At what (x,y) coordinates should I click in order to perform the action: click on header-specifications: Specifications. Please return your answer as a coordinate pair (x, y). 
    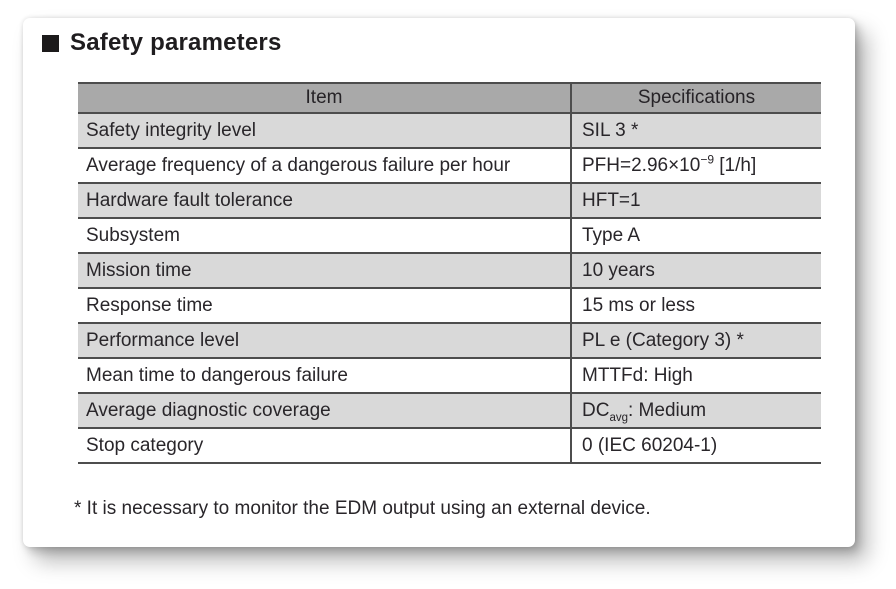
    Looking at the image, I should click on (696, 98).